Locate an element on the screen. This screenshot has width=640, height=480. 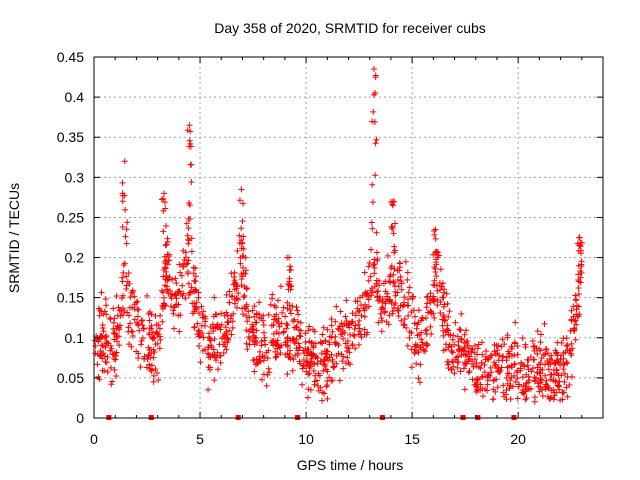
x-tick-label: 5 is located at coordinates (200, 439).